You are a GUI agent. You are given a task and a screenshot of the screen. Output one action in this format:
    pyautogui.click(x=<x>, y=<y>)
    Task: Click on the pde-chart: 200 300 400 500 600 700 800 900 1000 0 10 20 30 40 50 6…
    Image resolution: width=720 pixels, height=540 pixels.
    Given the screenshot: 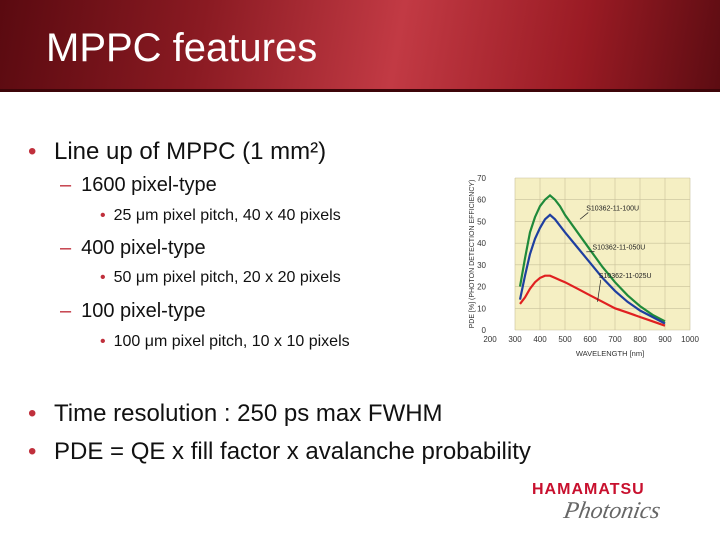 What is the action you would take?
    pyautogui.click(x=584, y=266)
    